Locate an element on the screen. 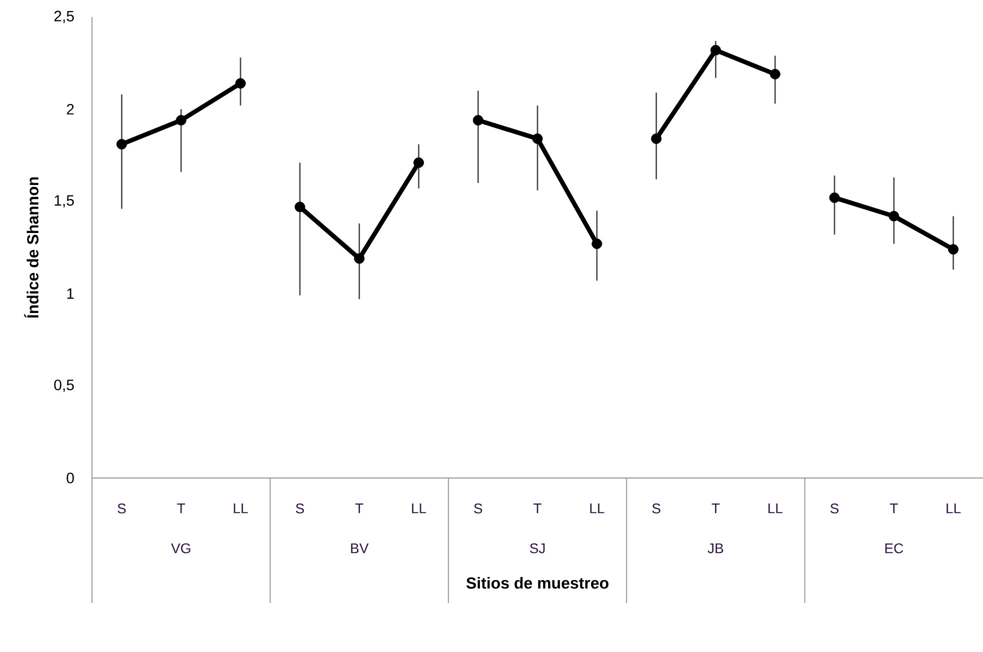 Image resolution: width=983 pixels, height=652 pixels. text: SJ is located at coordinates (537, 548).